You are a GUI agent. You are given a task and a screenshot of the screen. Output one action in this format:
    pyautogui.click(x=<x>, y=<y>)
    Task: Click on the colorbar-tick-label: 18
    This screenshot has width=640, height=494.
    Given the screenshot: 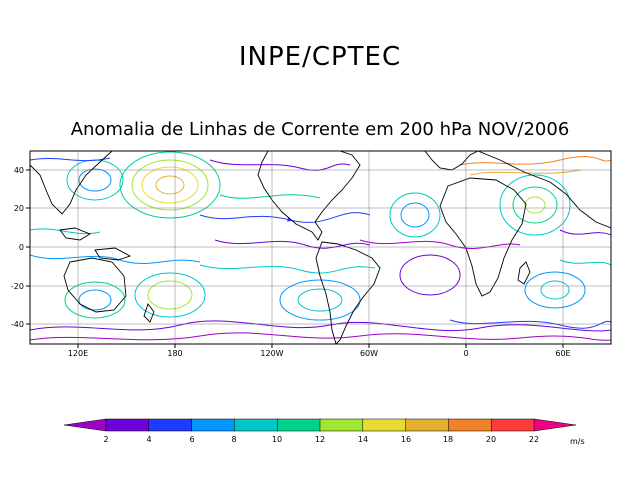 What is the action you would take?
    pyautogui.click(x=448, y=439)
    